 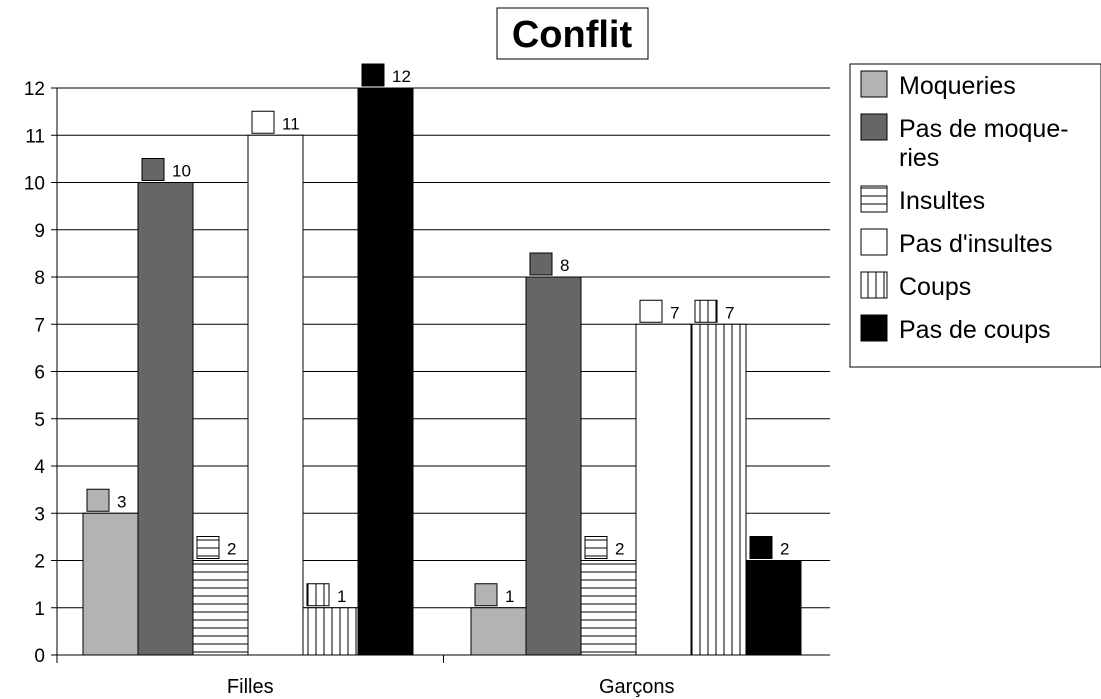 I want to click on data-label: 8, so click(x=564, y=265).